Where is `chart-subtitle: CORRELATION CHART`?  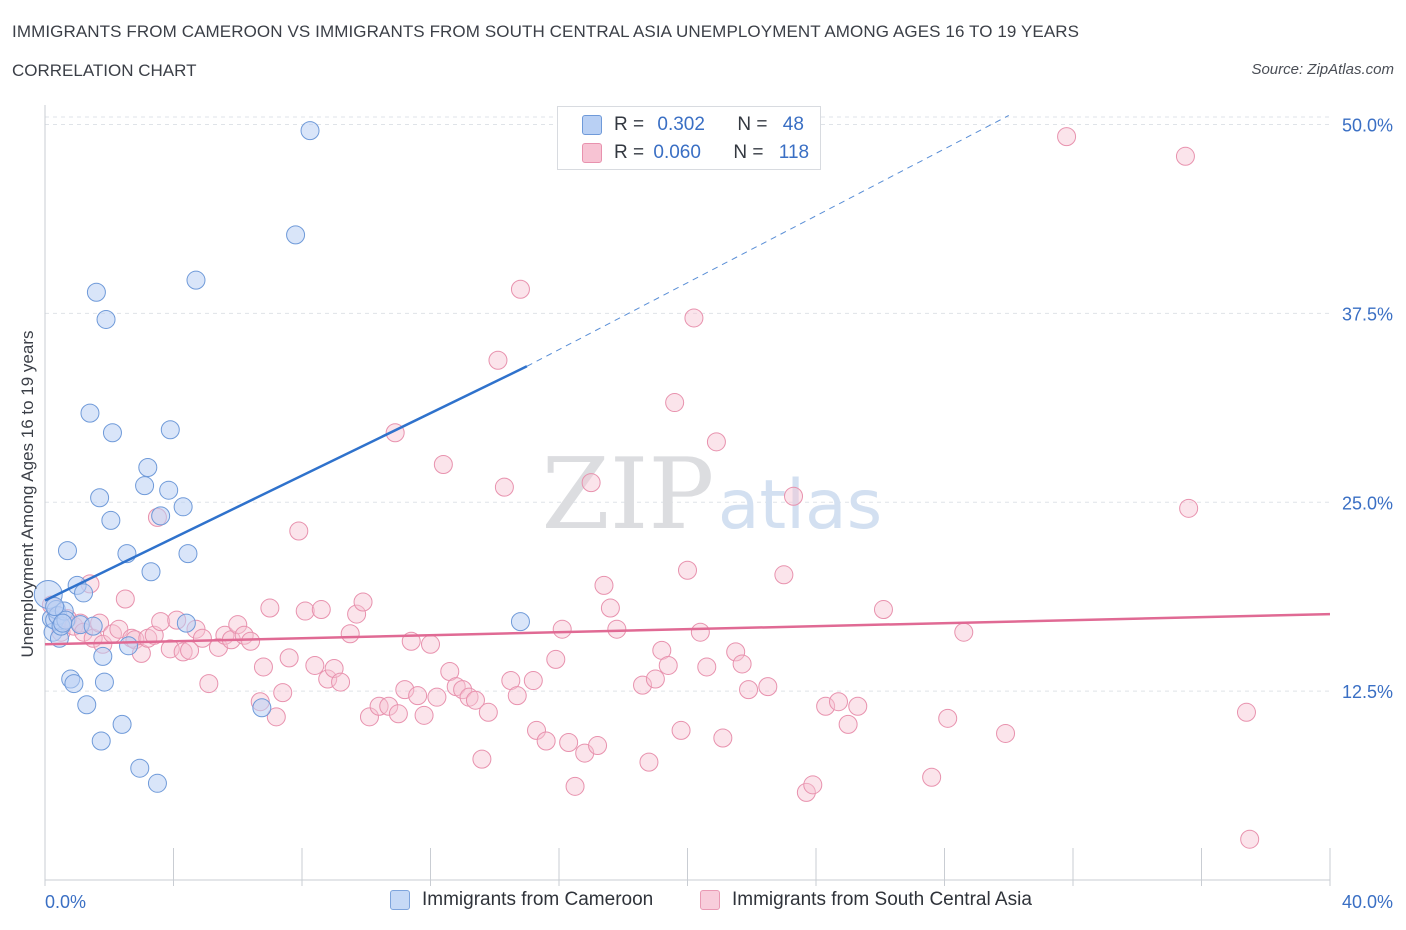 chart-subtitle: CORRELATION CHART is located at coordinates (104, 70).